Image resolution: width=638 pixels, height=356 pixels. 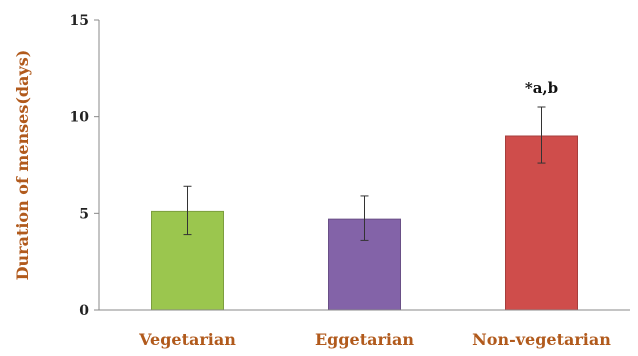 What do you see at coordinates (84, 166) in the screenshot?
I see `y-axis-ticks: 0 5 10 15` at bounding box center [84, 166].